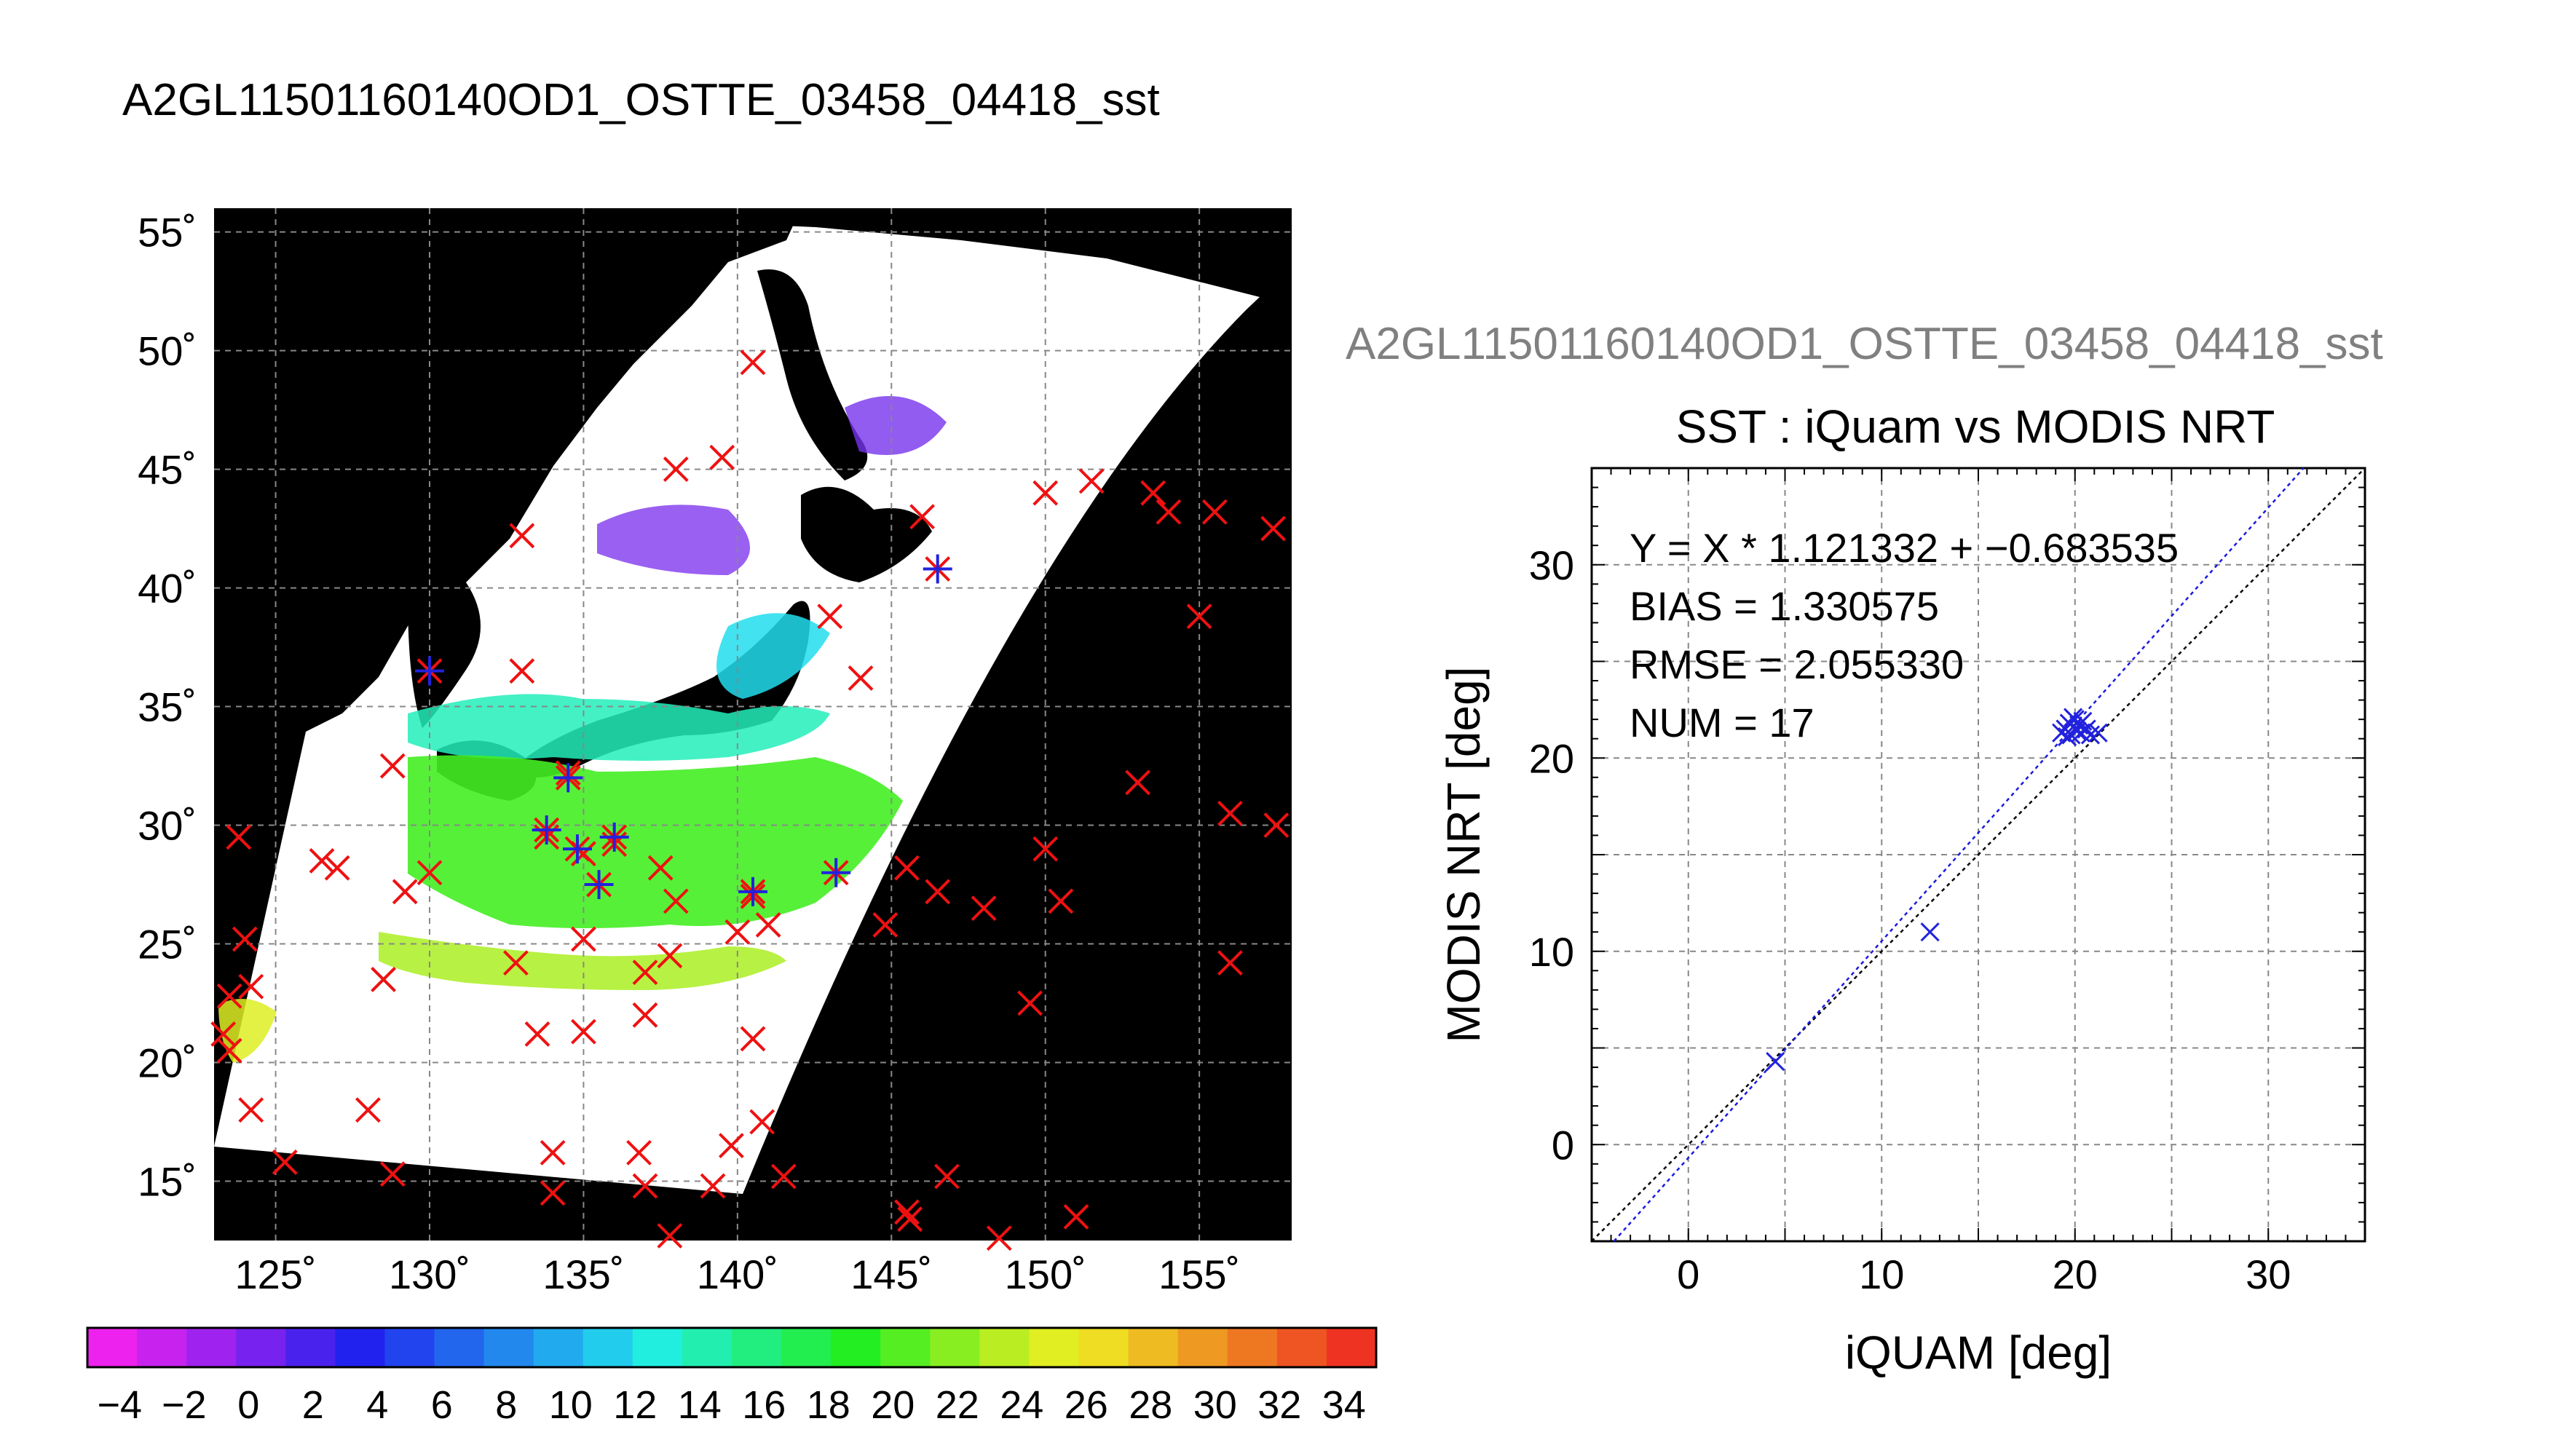 The image size is (2555, 1456). Describe the element at coordinates (773, 656) in the screenshot. I see `sst-cyan-band` at that location.